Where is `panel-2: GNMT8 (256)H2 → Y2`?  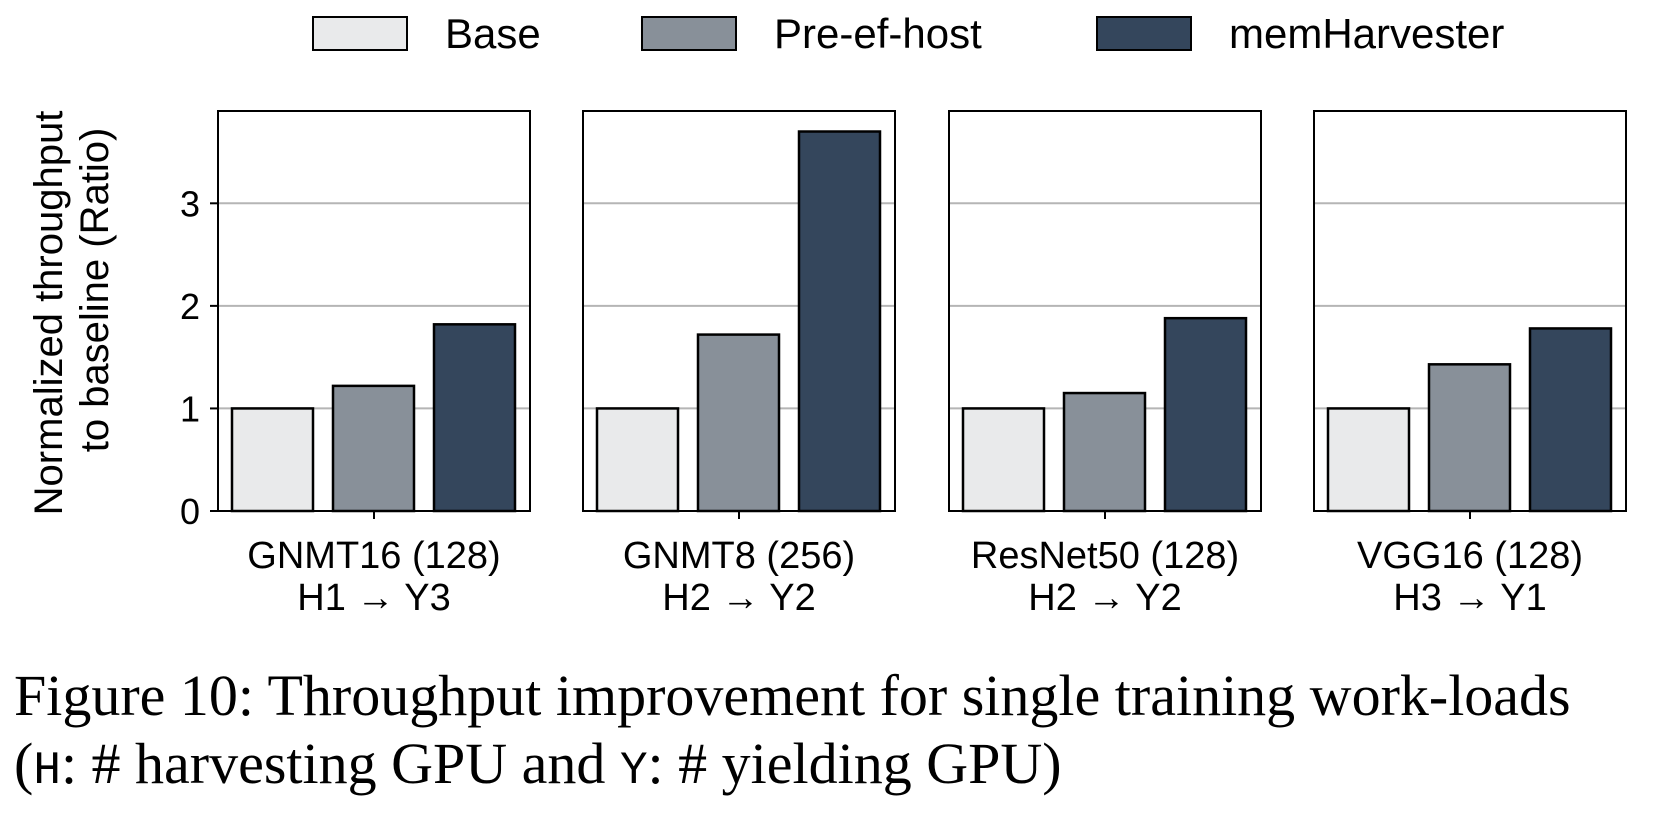
panel-2: GNMT8 (256)H2 → Y2 is located at coordinates (739, 364).